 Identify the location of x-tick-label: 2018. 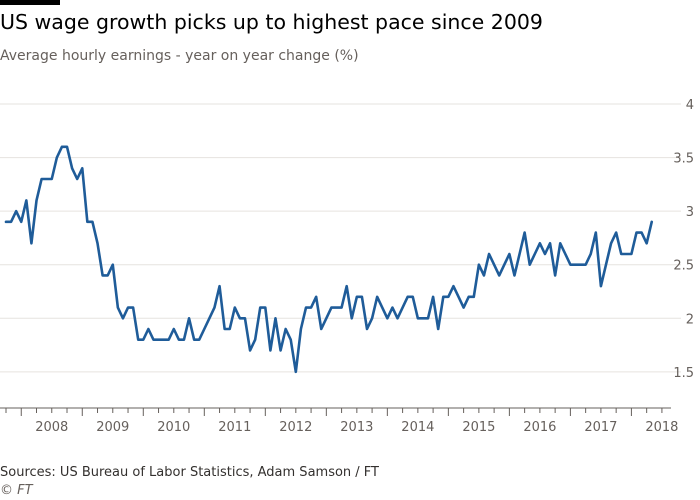
(661, 427).